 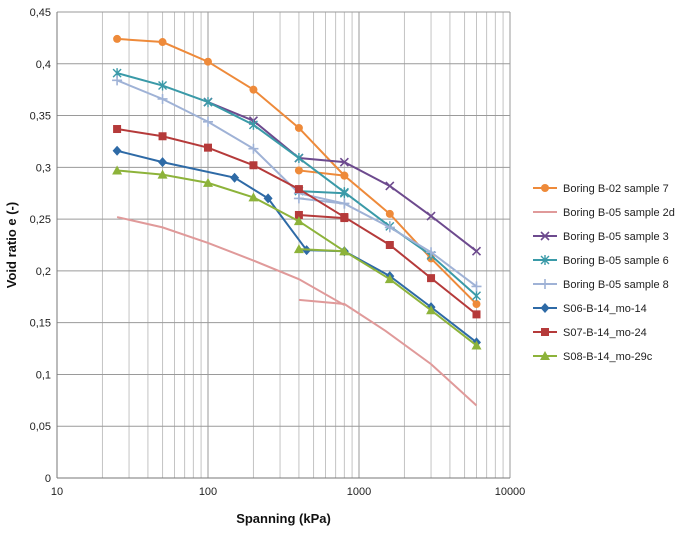 What do you see at coordinates (57, 492) in the screenshot?
I see `x-tick-label: 10` at bounding box center [57, 492].